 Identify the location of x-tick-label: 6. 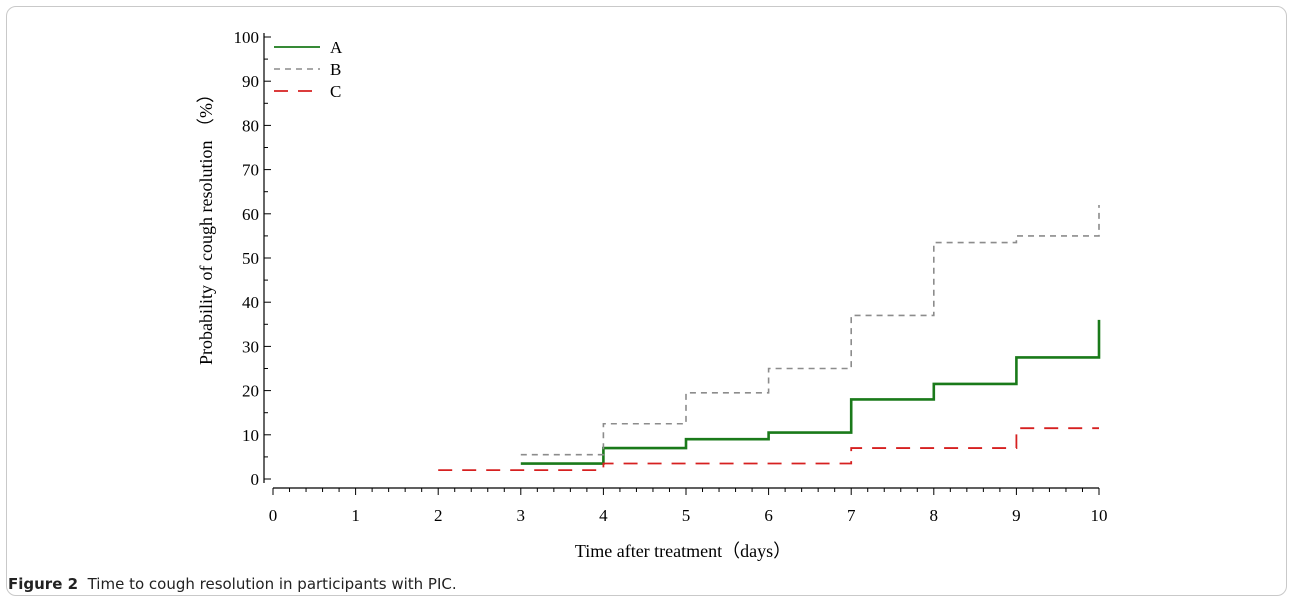
(768, 515).